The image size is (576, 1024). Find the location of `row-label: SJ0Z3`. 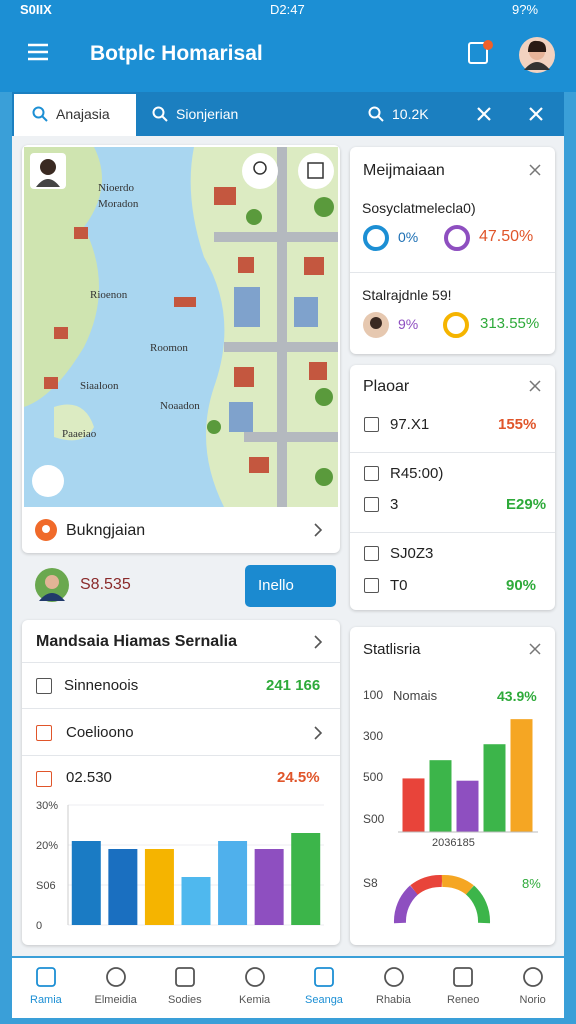

row-label: SJ0Z3 is located at coordinates (412, 553).